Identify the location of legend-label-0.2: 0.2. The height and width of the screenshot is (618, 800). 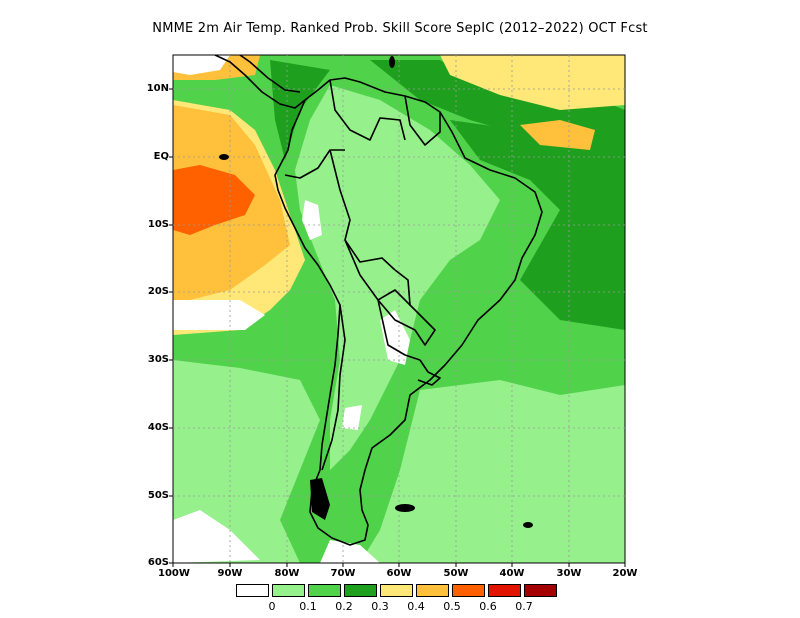
(344, 606).